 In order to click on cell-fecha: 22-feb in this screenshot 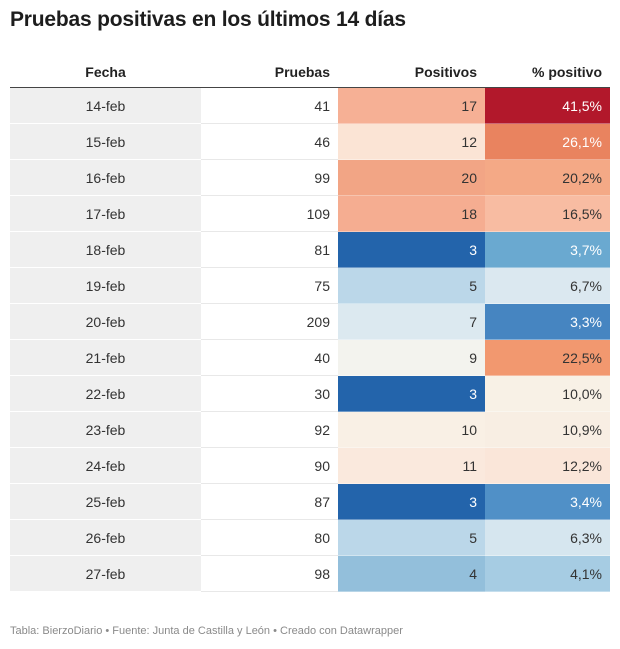, I will do `click(105, 393)`.